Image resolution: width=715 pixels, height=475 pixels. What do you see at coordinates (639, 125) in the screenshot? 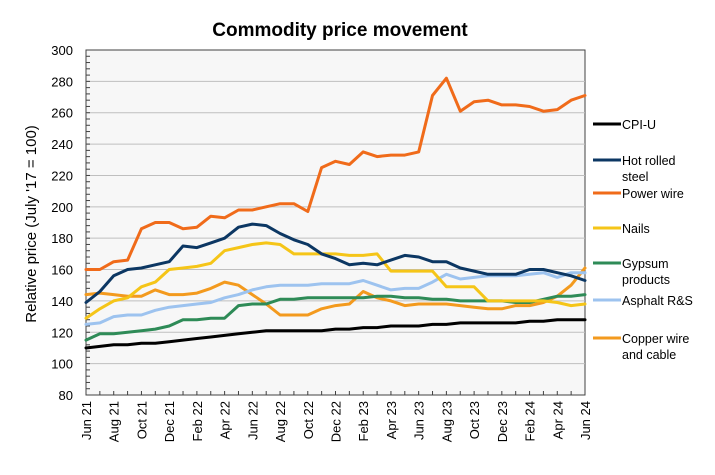
I see `legend-label: CPI-U` at bounding box center [639, 125].